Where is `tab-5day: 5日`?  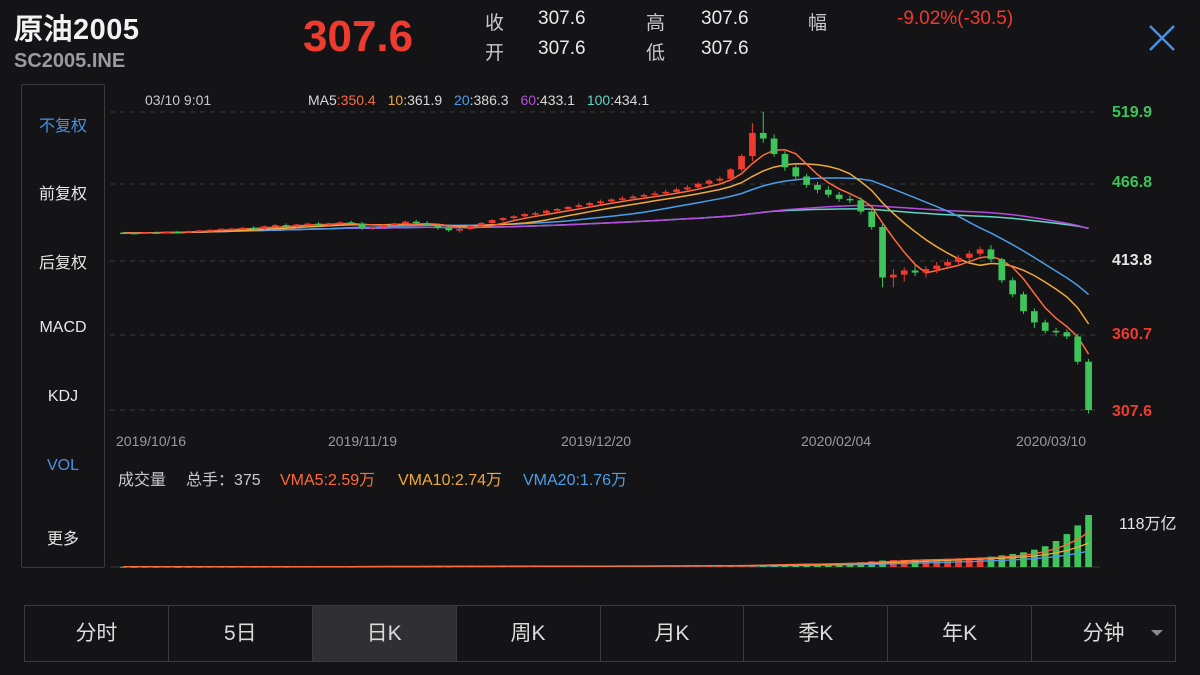 tab-5day: 5日 is located at coordinates (241, 633).